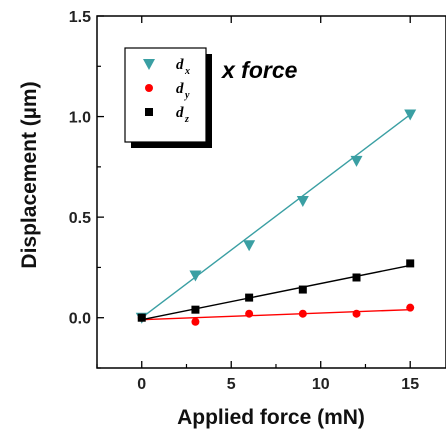 The image size is (446, 437). What do you see at coordinates (180, 89) in the screenshot?
I see `legend-label-dy: d` at bounding box center [180, 89].